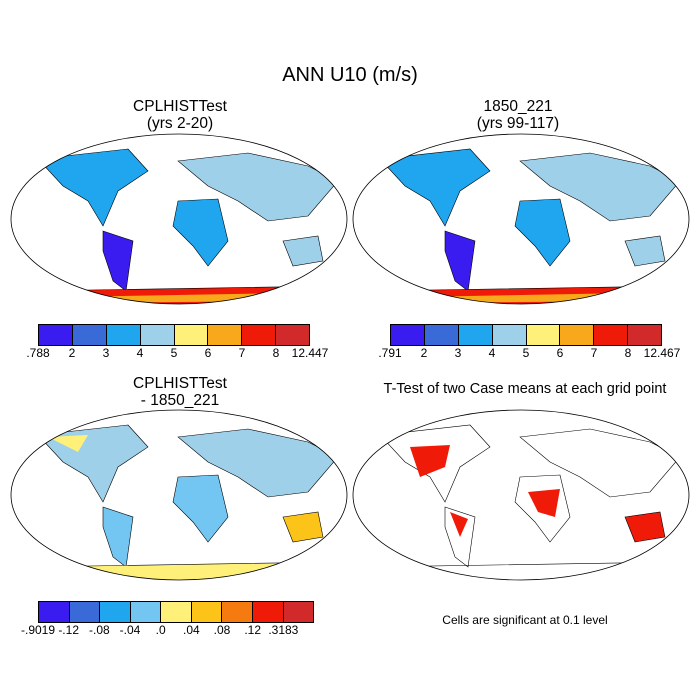 The height and width of the screenshot is (700, 700). What do you see at coordinates (492, 353) in the screenshot?
I see `colorbar-top-right-tick-label: 4` at bounding box center [492, 353].